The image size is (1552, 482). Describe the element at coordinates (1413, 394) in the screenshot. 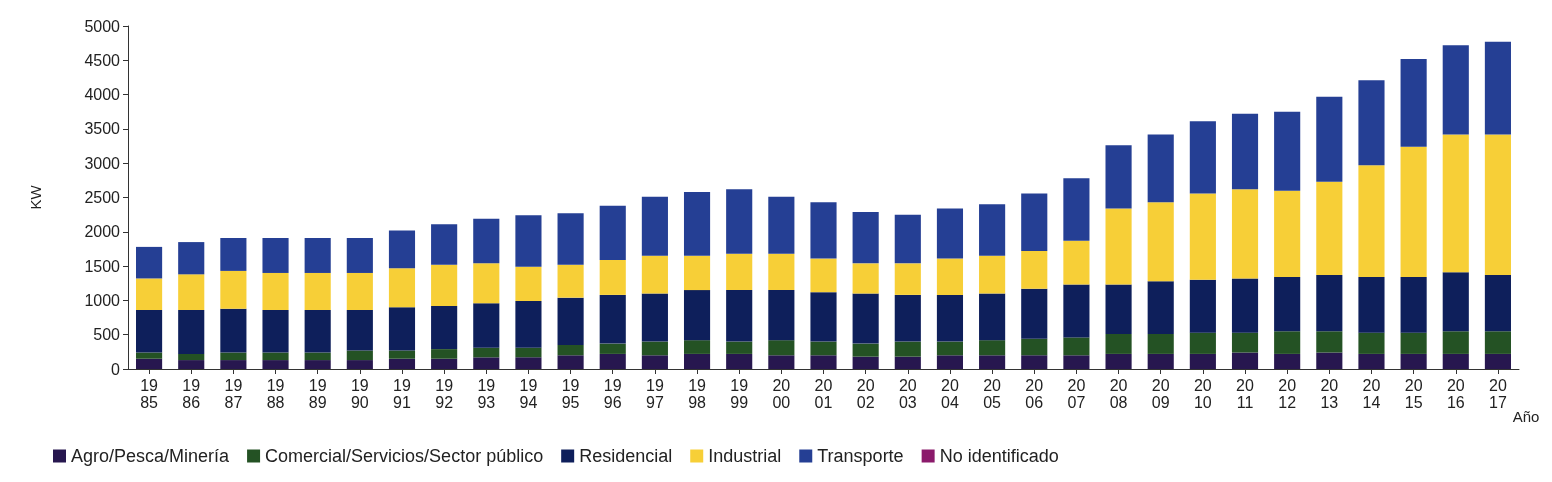

I see `x-tick-label: 2015` at that location.